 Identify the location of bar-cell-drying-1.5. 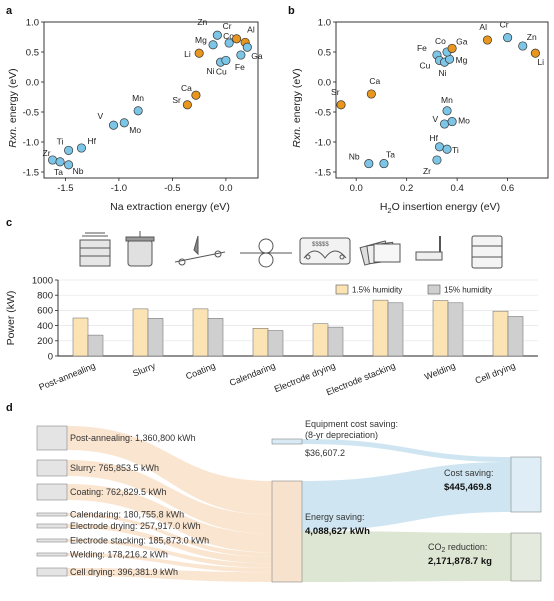
(500, 333).